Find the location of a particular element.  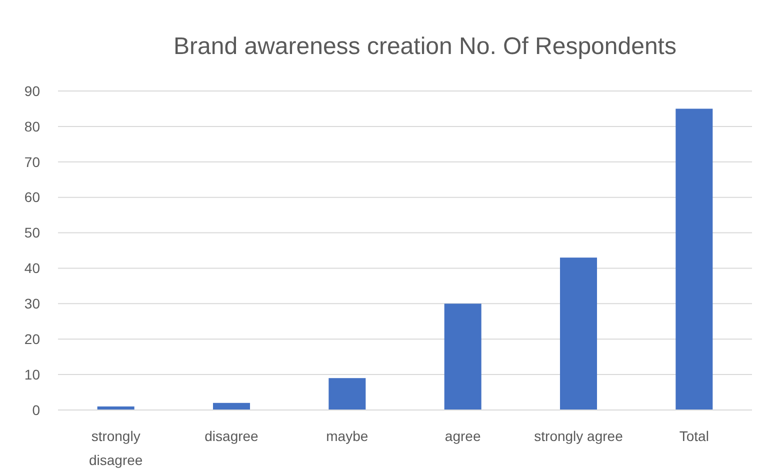

x-tick-label: agree is located at coordinates (462, 436).